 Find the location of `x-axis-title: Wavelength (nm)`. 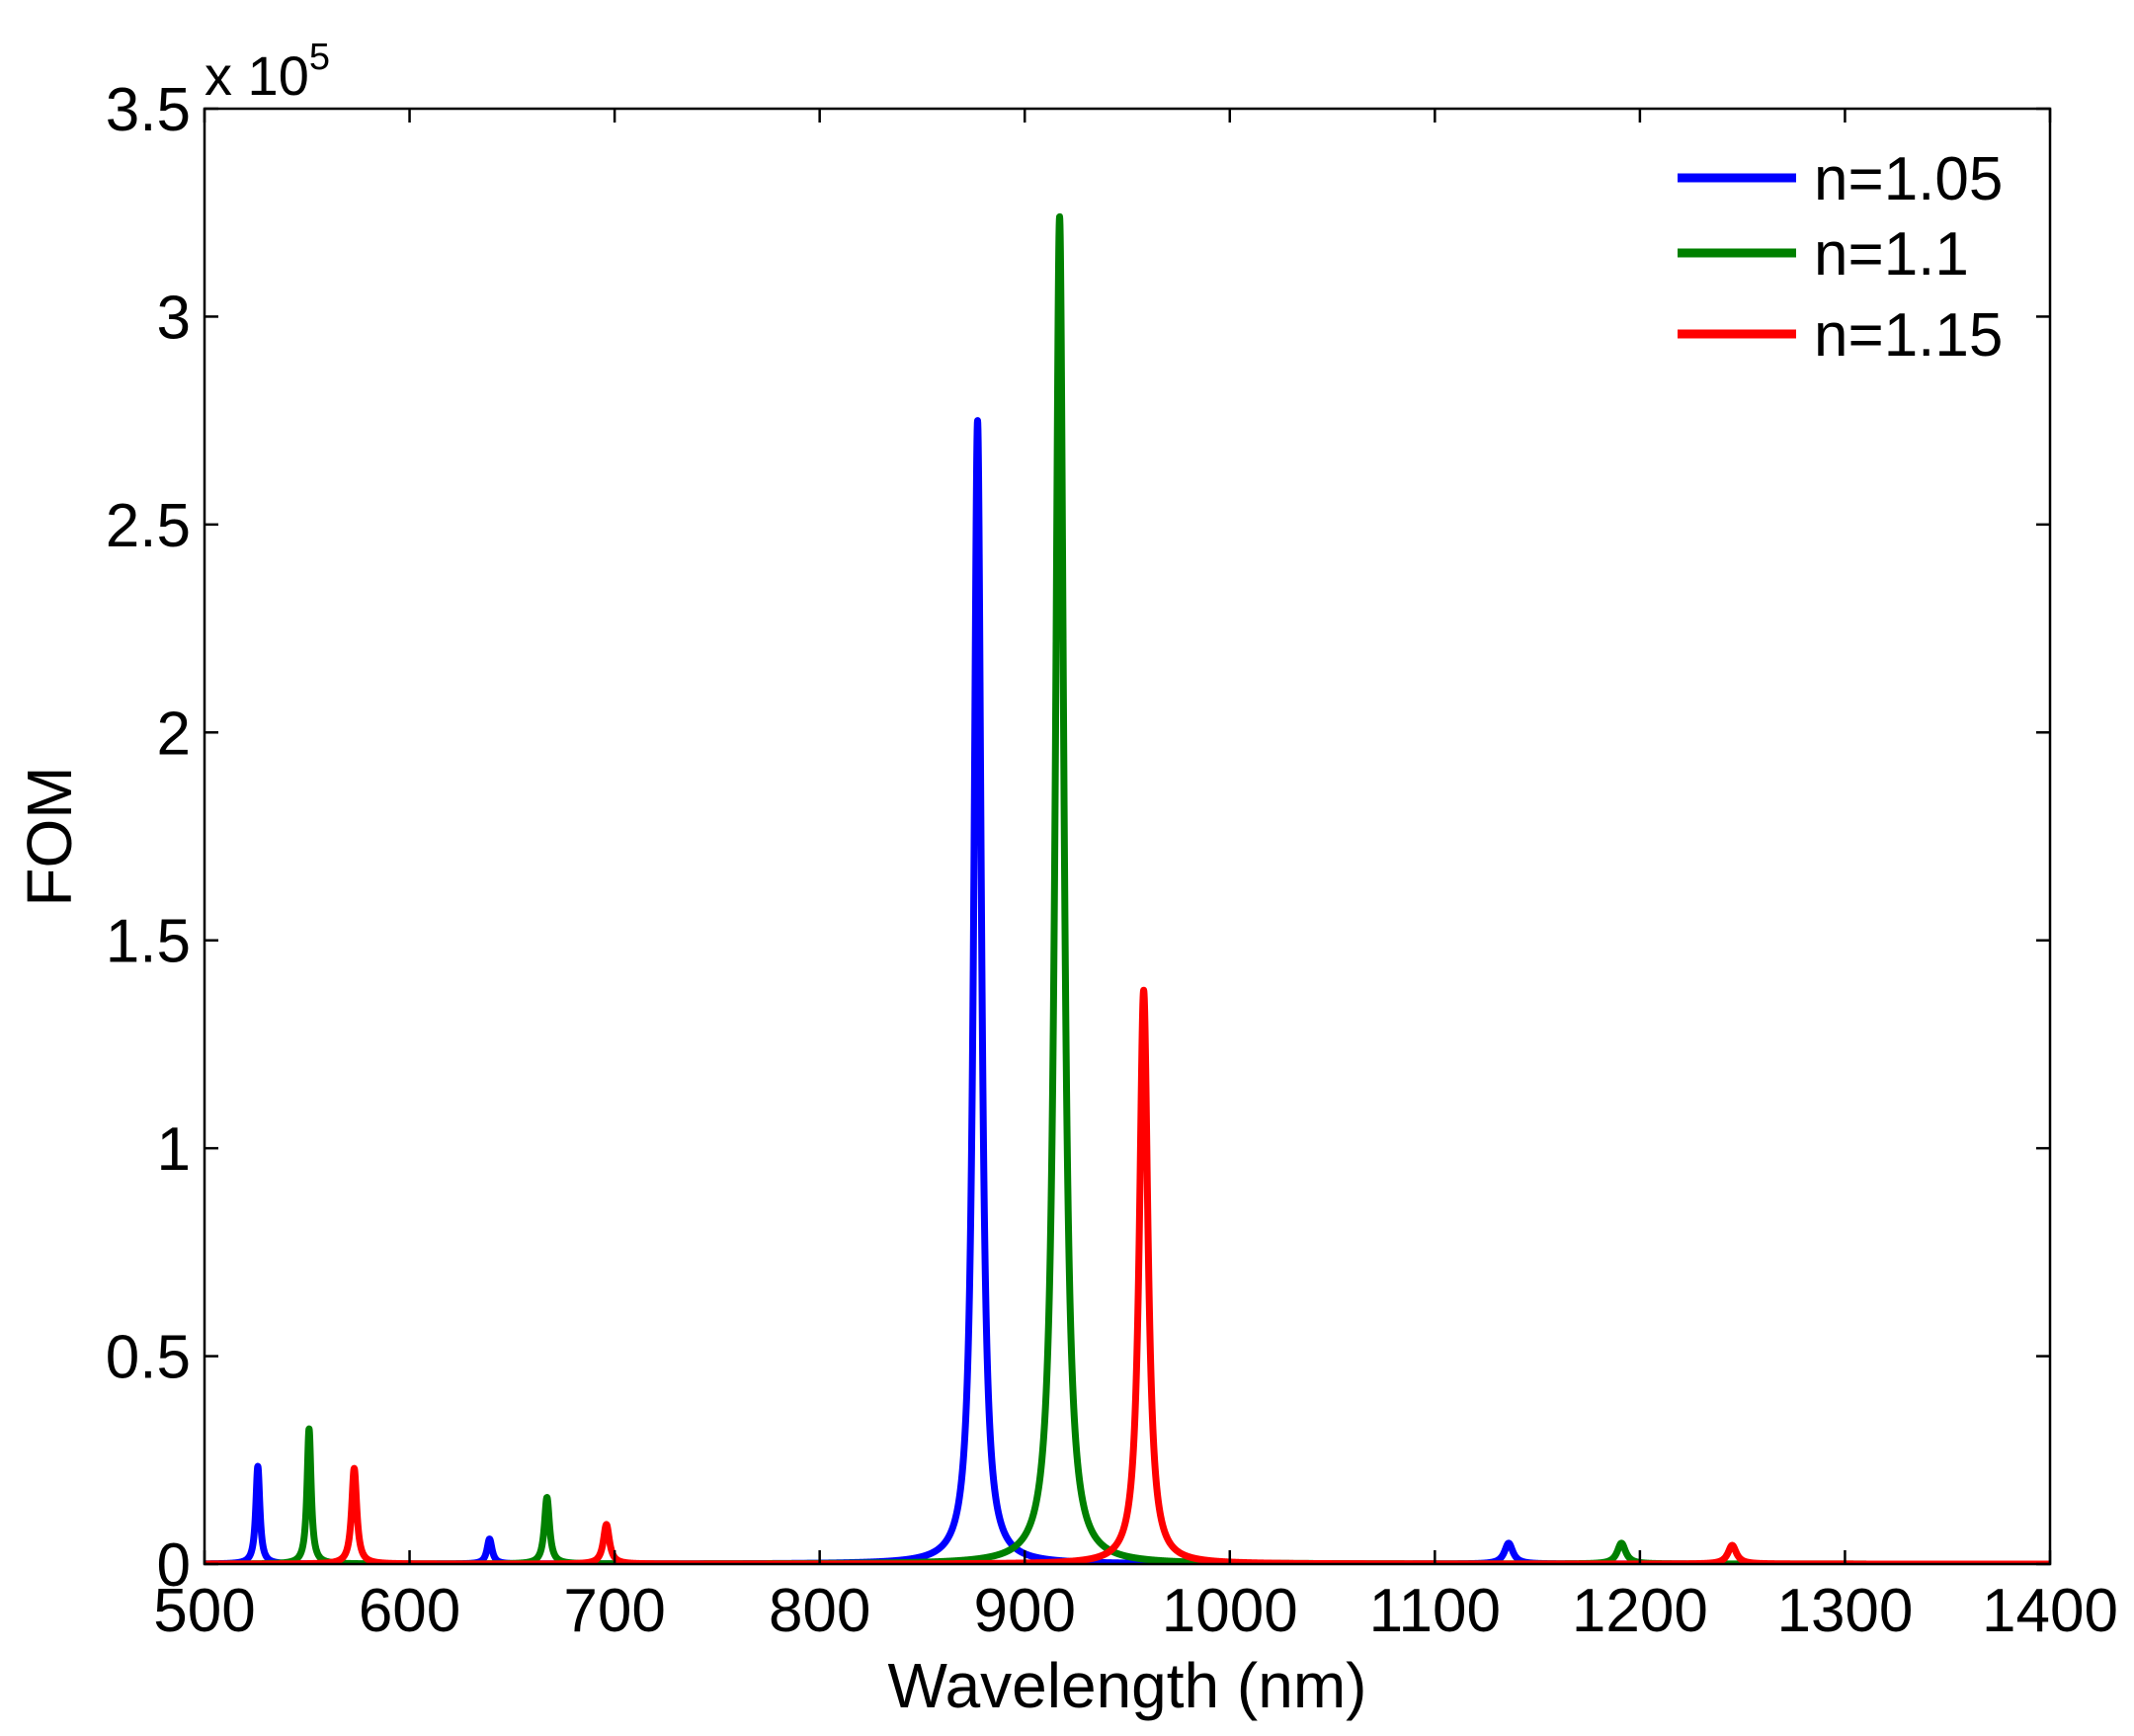

x-axis-title: Wavelength (nm) is located at coordinates (1127, 1686).